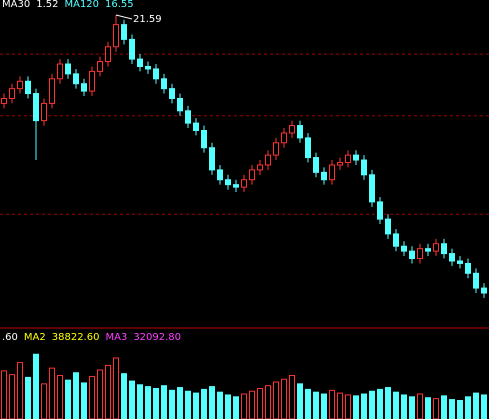 The image size is (489, 419). What do you see at coordinates (116, 337) in the screenshot?
I see `indicator-label: MA3` at bounding box center [116, 337].